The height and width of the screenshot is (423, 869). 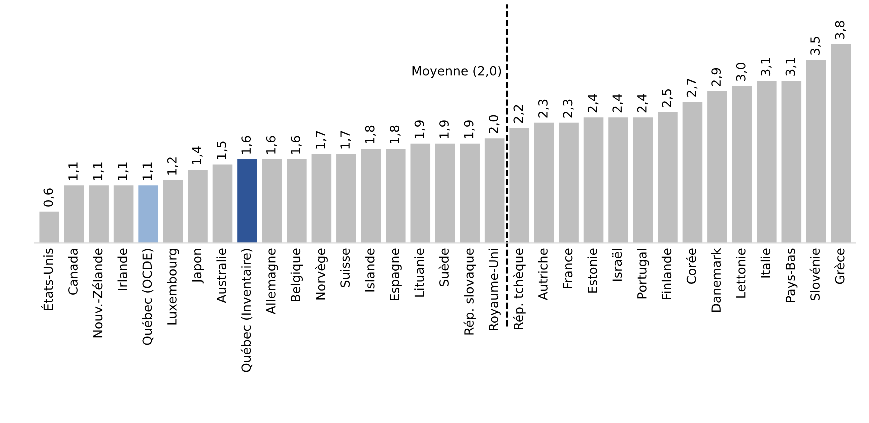 What do you see at coordinates (370, 270) in the screenshot?
I see `x-tick-label: Islande` at bounding box center [370, 270].